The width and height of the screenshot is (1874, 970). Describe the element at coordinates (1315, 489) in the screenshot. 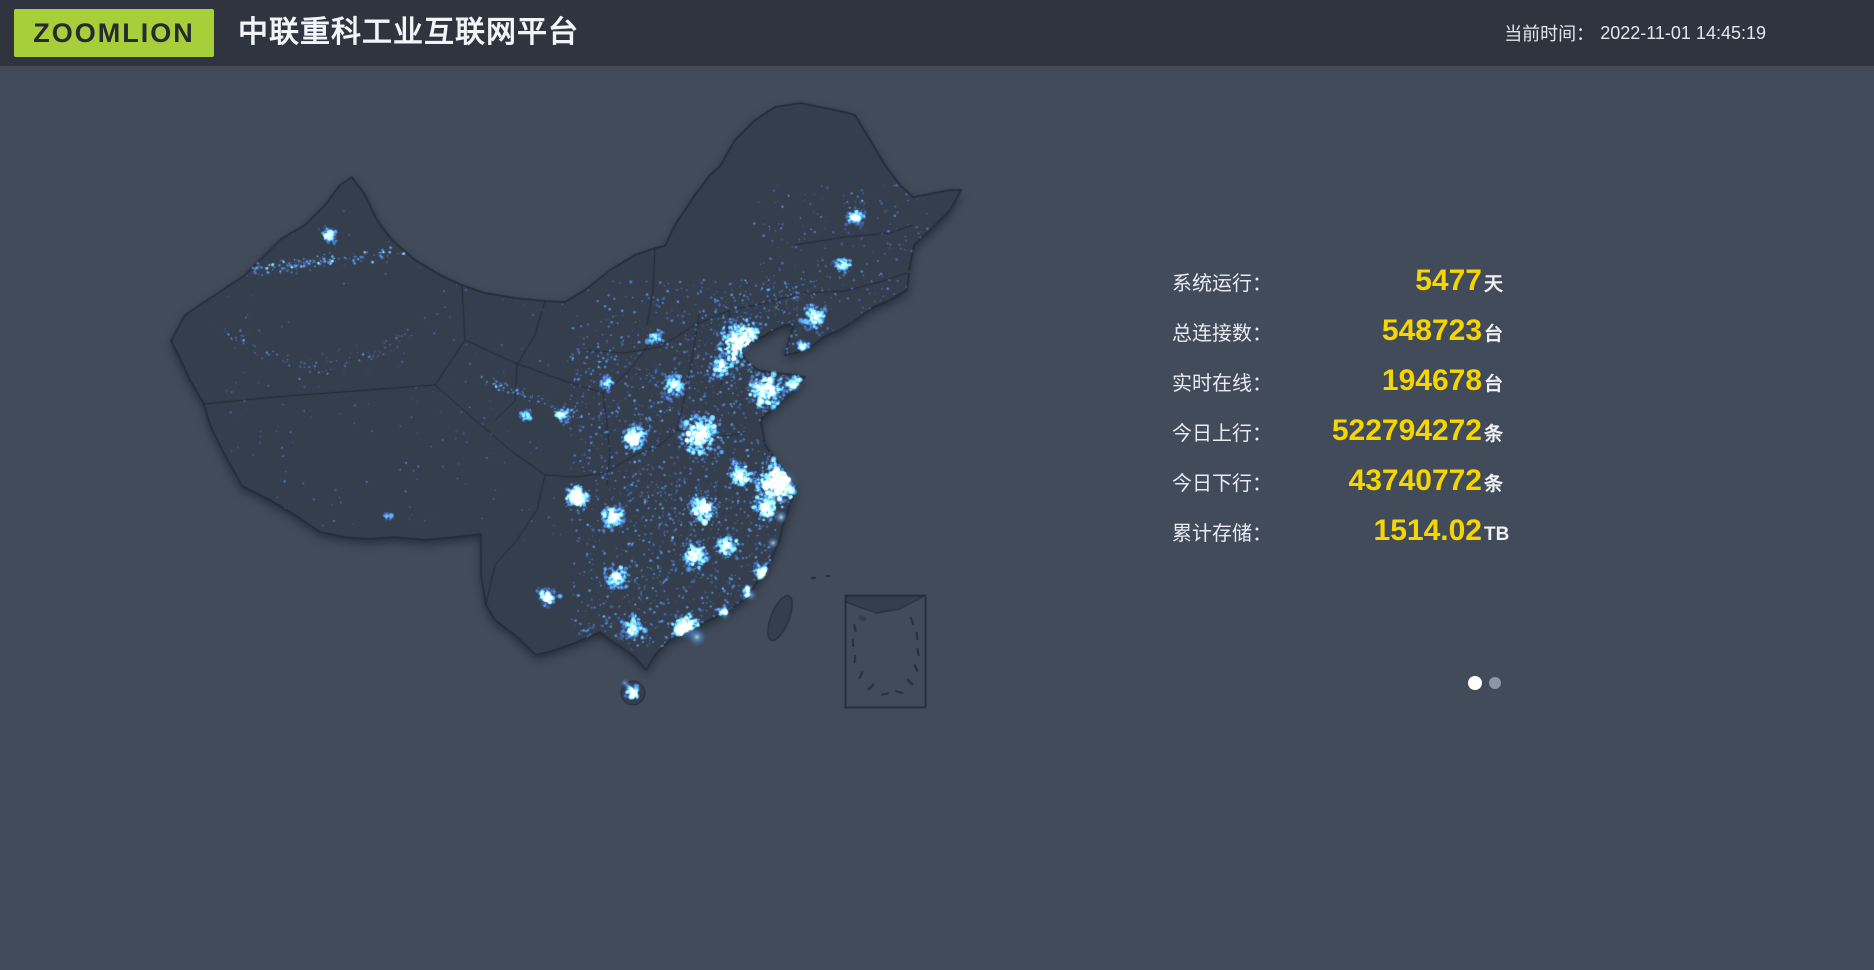

I see `stat-row-downlink-today: 今日下行： 43740772 条` at that location.